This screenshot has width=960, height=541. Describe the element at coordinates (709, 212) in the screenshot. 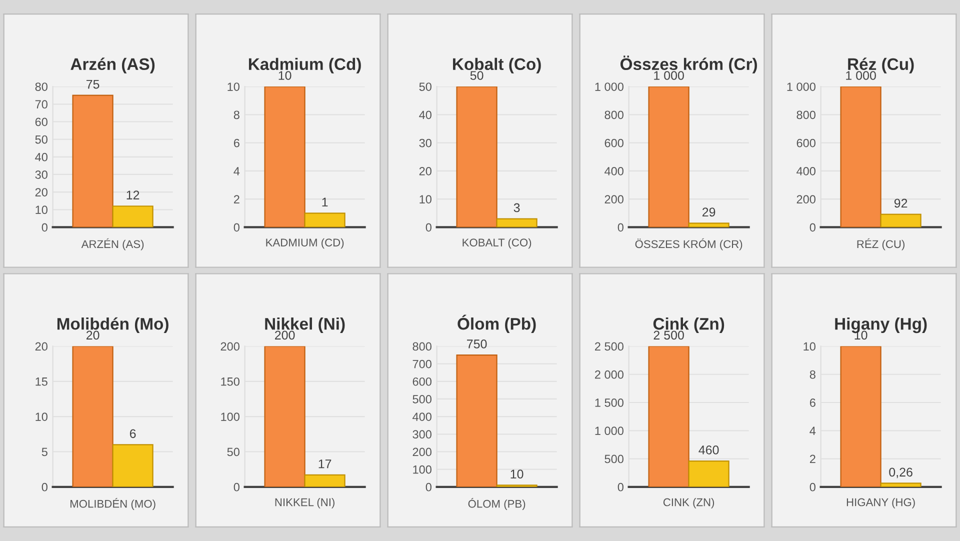

I see `data-label: 29` at that location.